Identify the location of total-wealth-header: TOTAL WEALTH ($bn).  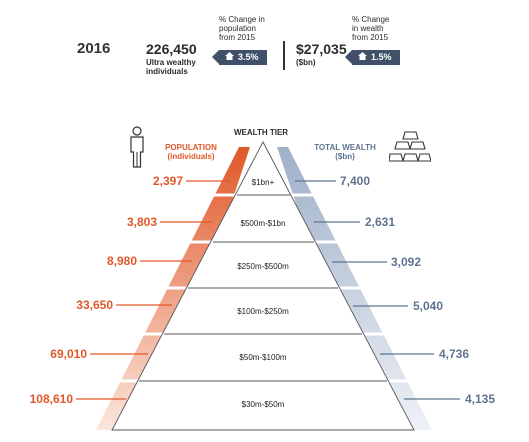
(345, 152).